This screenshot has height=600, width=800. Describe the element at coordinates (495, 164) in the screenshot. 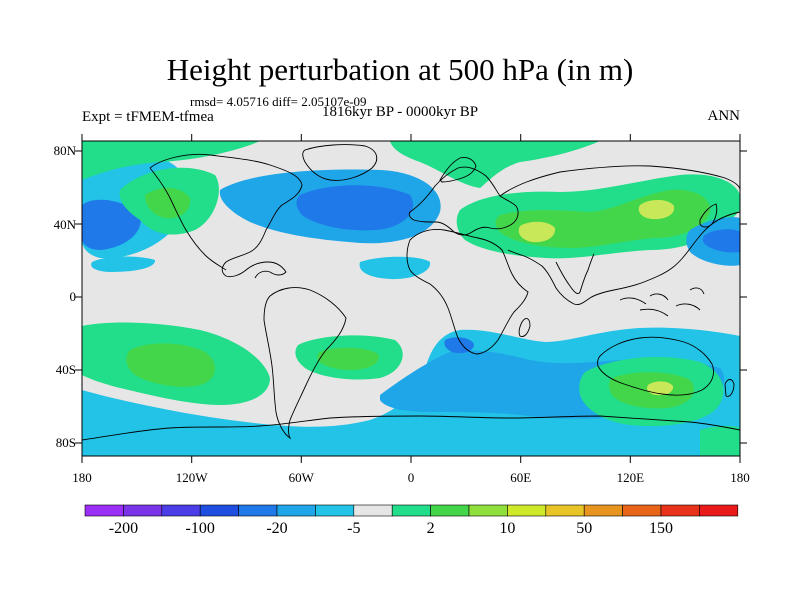

I see `contour-teal-arctic` at that location.